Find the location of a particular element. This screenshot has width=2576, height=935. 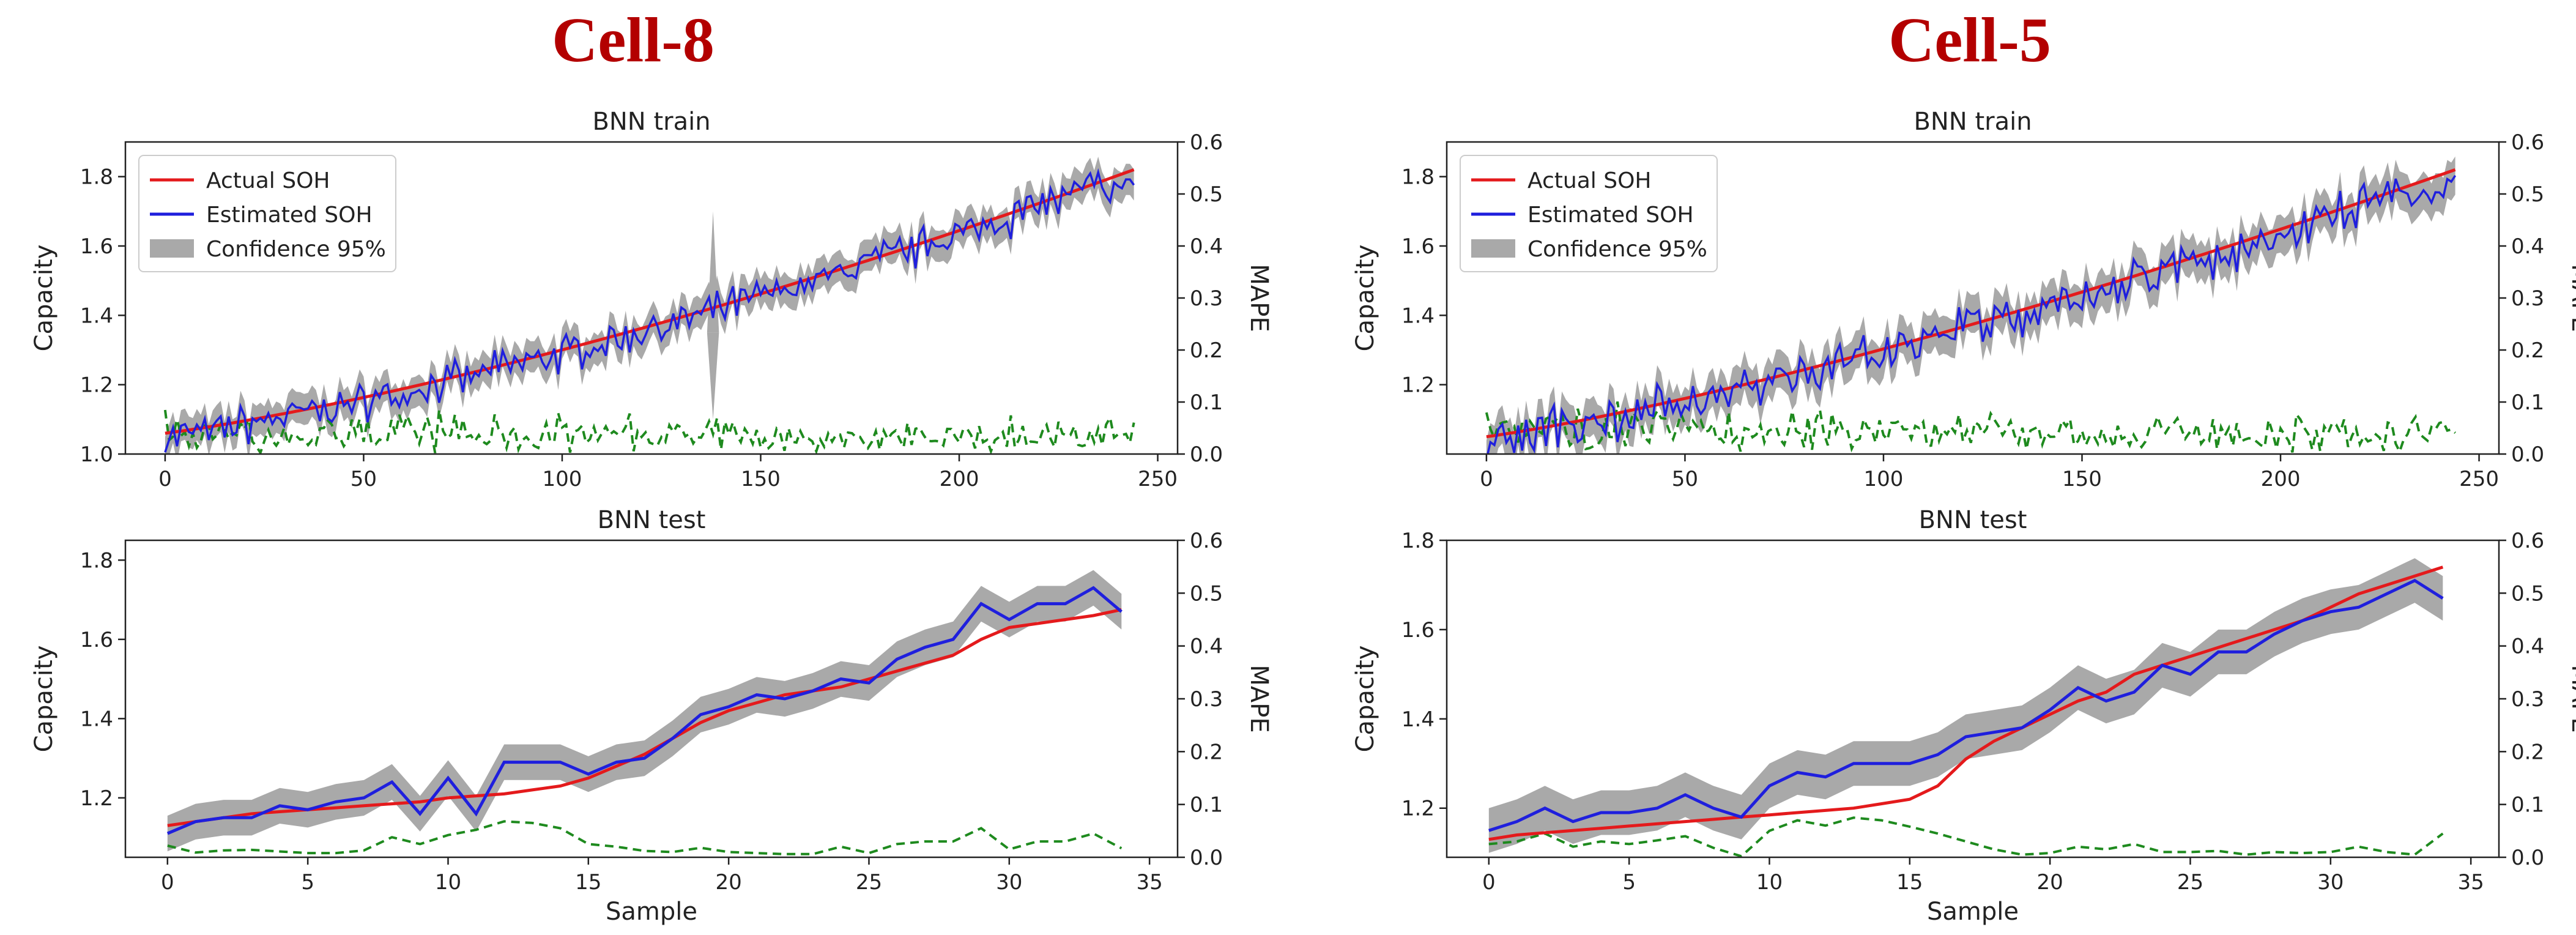

confidence-spike is located at coordinates (713, 376).